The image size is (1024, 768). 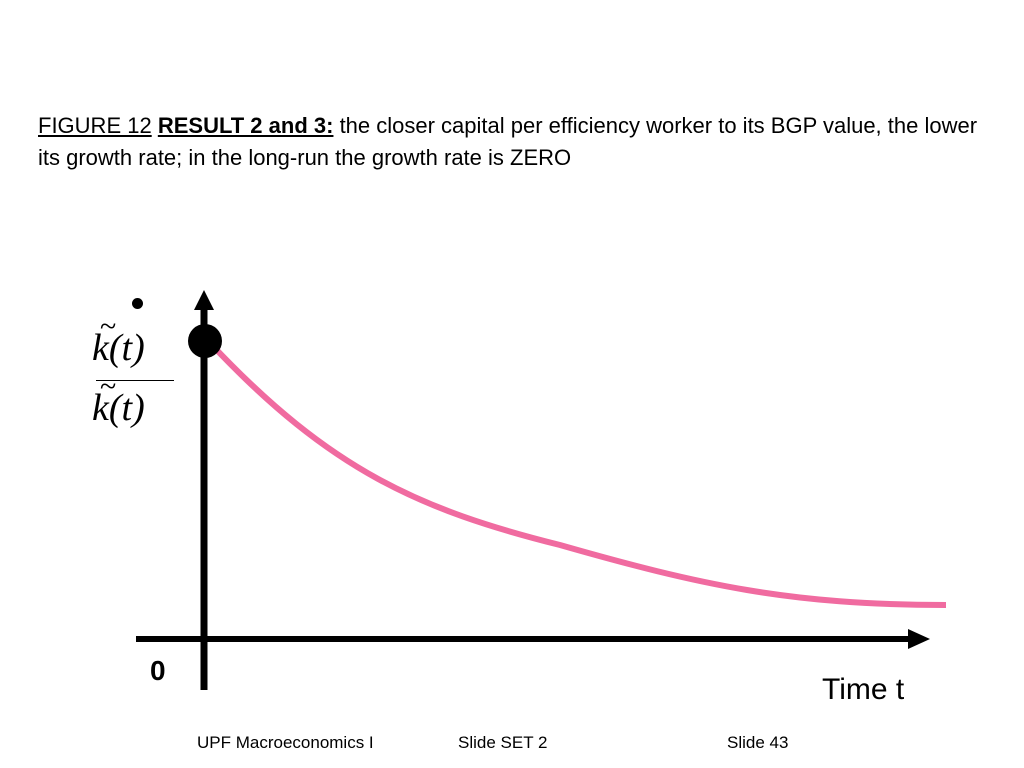 I want to click on footer-slide-set: Slide SET 2, so click(x=503, y=742).